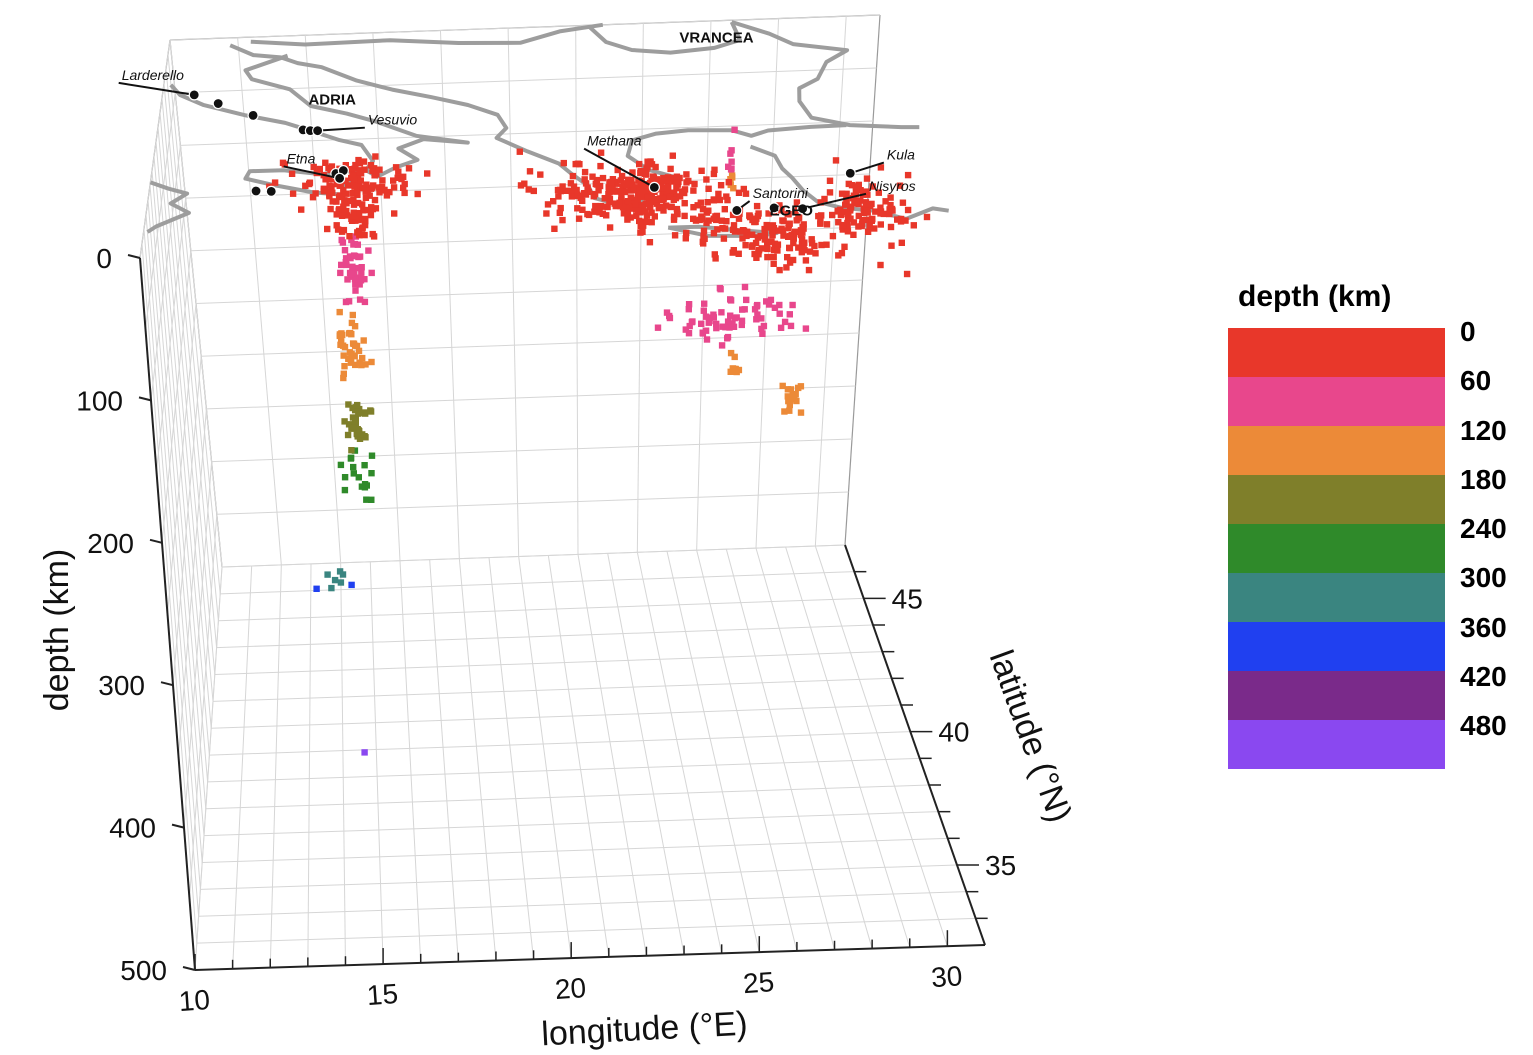 The height and width of the screenshot is (1055, 1533). I want to click on depth-axis, so click(167, 614).